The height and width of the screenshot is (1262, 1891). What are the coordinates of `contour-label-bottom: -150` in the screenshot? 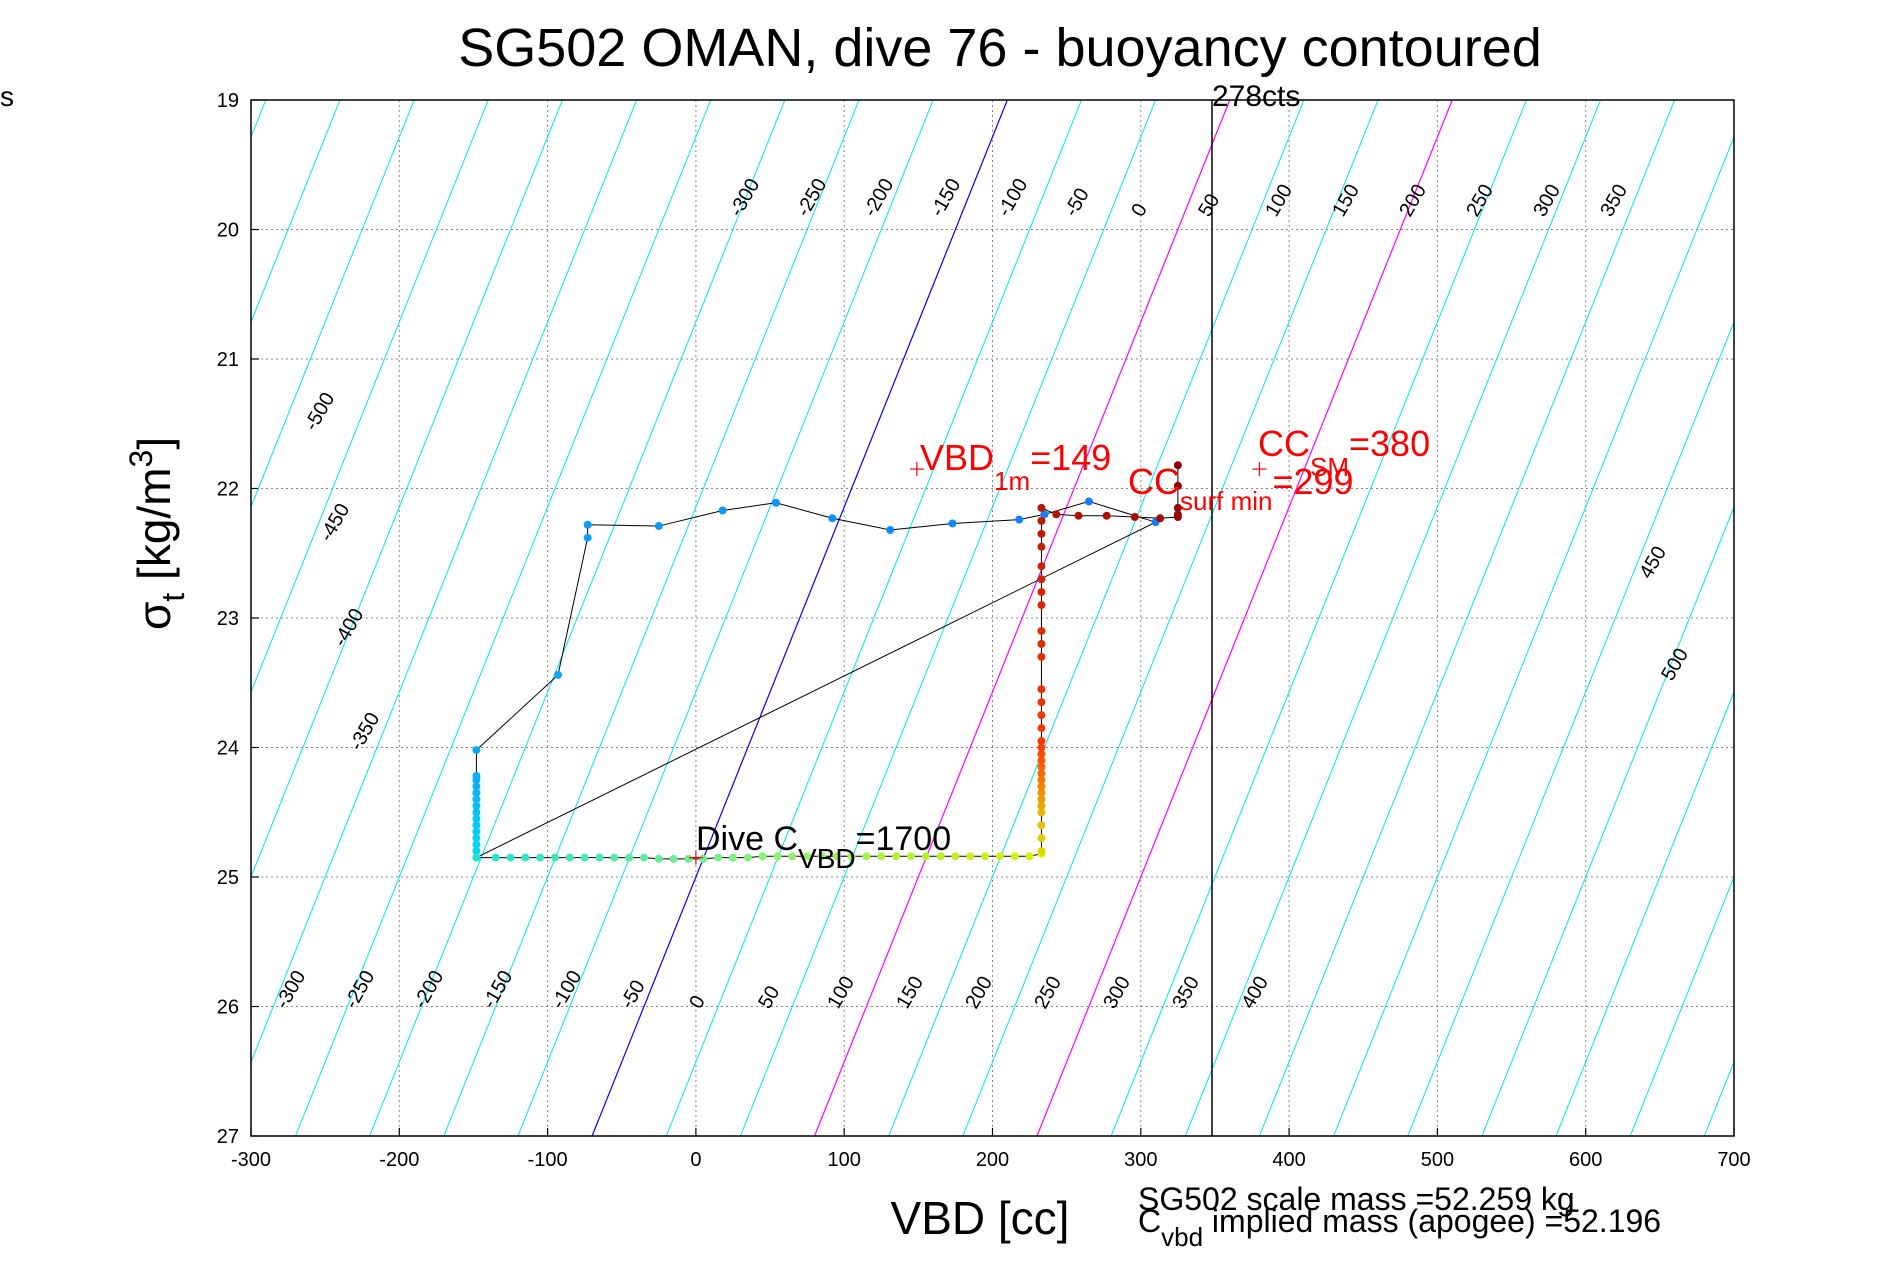 It's located at (497, 990).